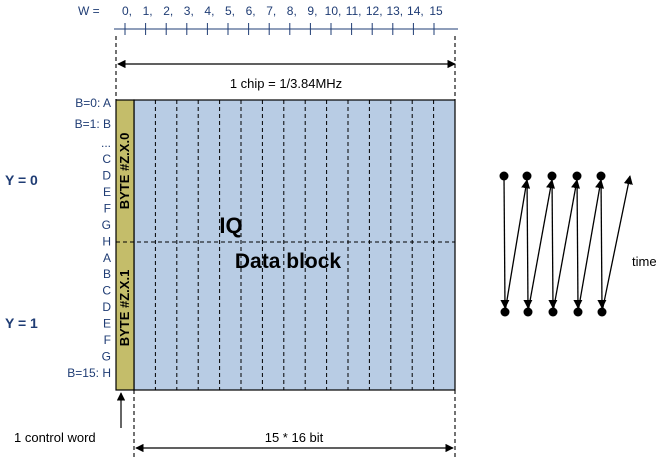 This screenshot has height=471, width=662. What do you see at coordinates (55, 437) in the screenshot?
I see `control-word-label: 1 control word` at bounding box center [55, 437].